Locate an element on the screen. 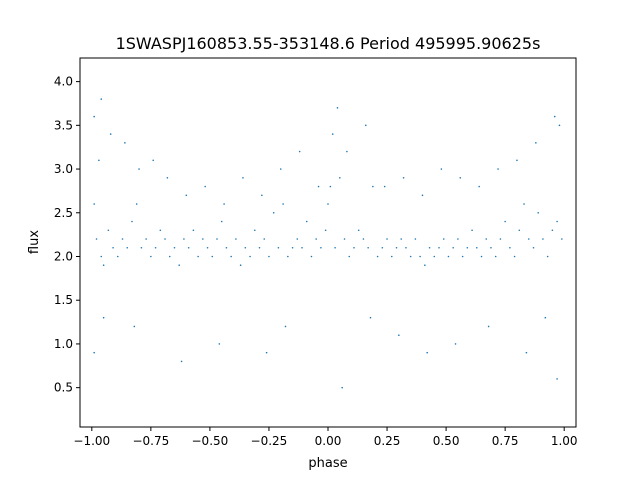 This screenshot has height=480, width=640. y-tick-label: 2.5 is located at coordinates (63, 213).